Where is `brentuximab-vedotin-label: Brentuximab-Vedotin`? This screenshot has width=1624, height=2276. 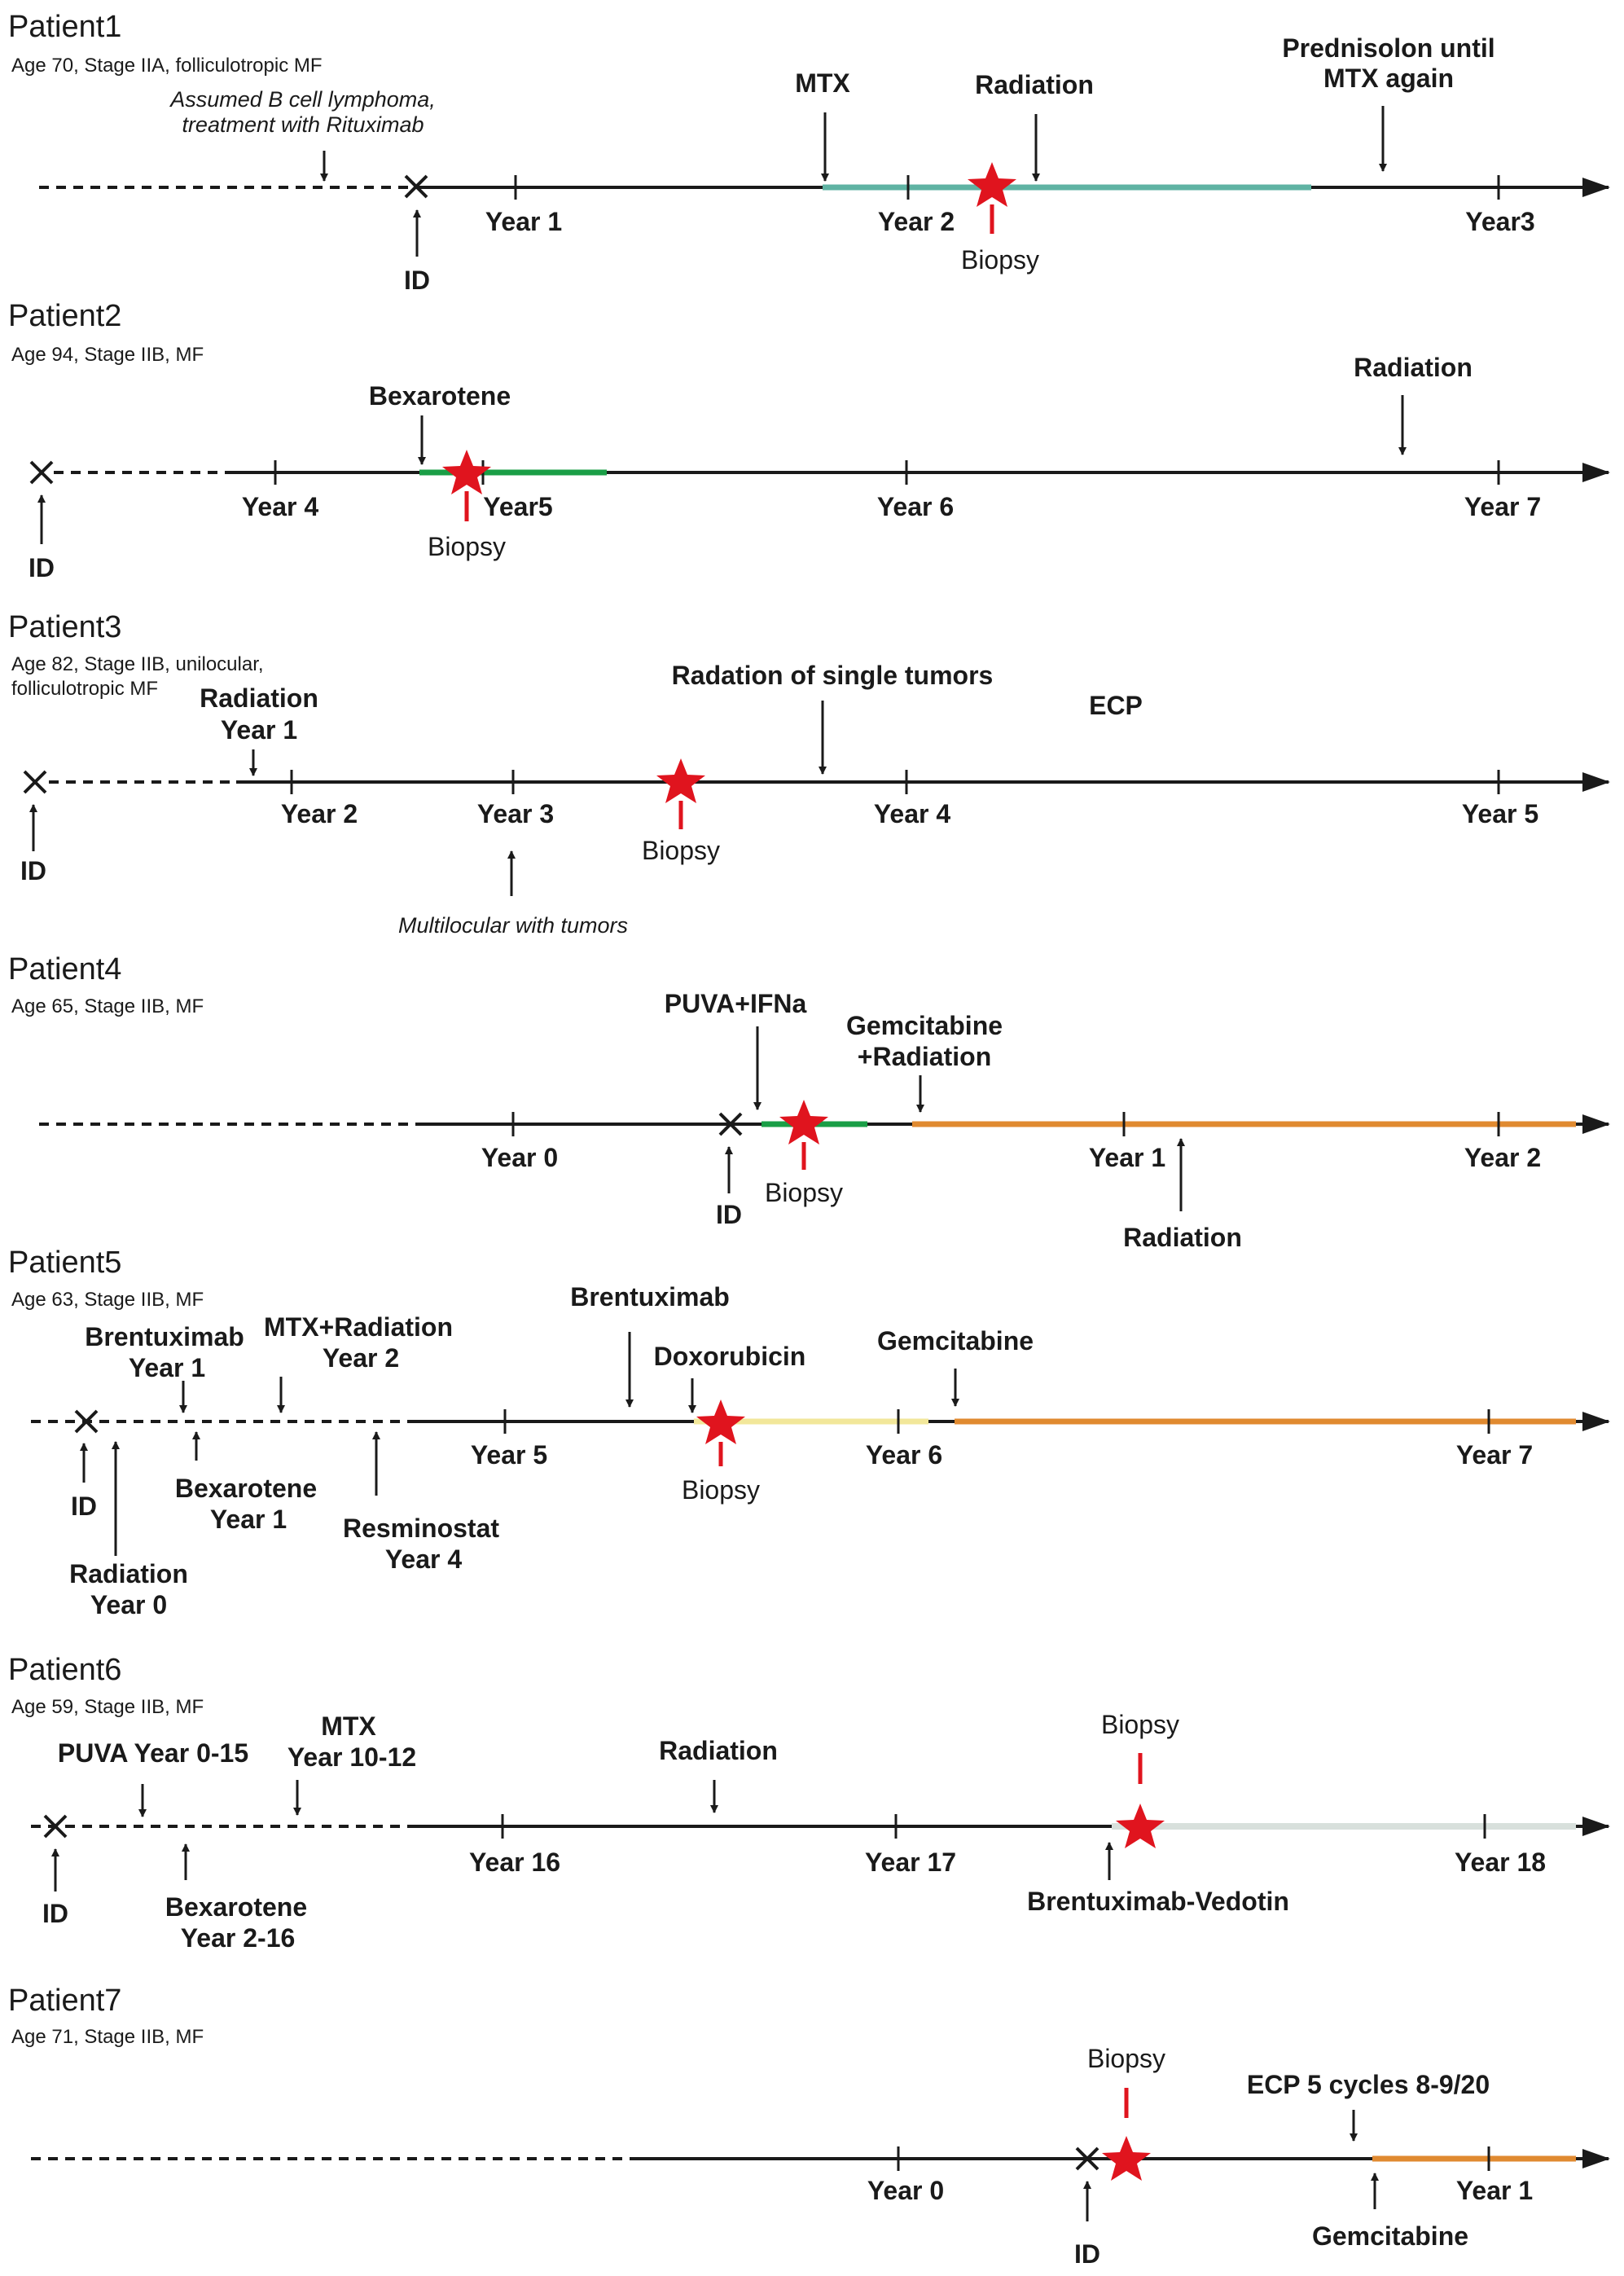 brentuximab-vedotin-label: Brentuximab-Vedotin is located at coordinates (1158, 1902).